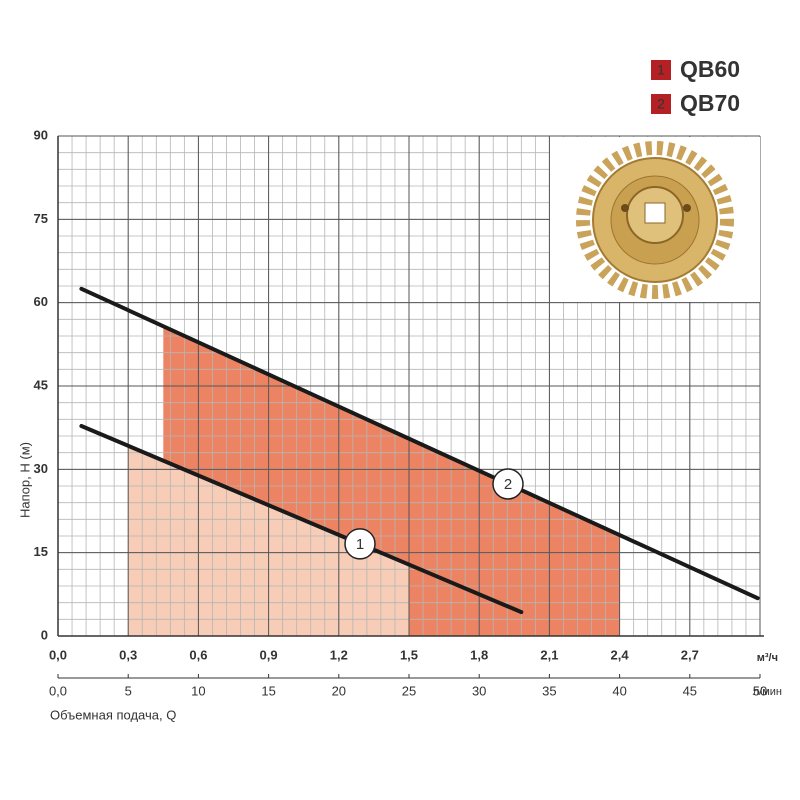 The height and width of the screenshot is (800, 800). Describe the element at coordinates (44, 634) in the screenshot. I see `y-tick-label: 0` at that location.